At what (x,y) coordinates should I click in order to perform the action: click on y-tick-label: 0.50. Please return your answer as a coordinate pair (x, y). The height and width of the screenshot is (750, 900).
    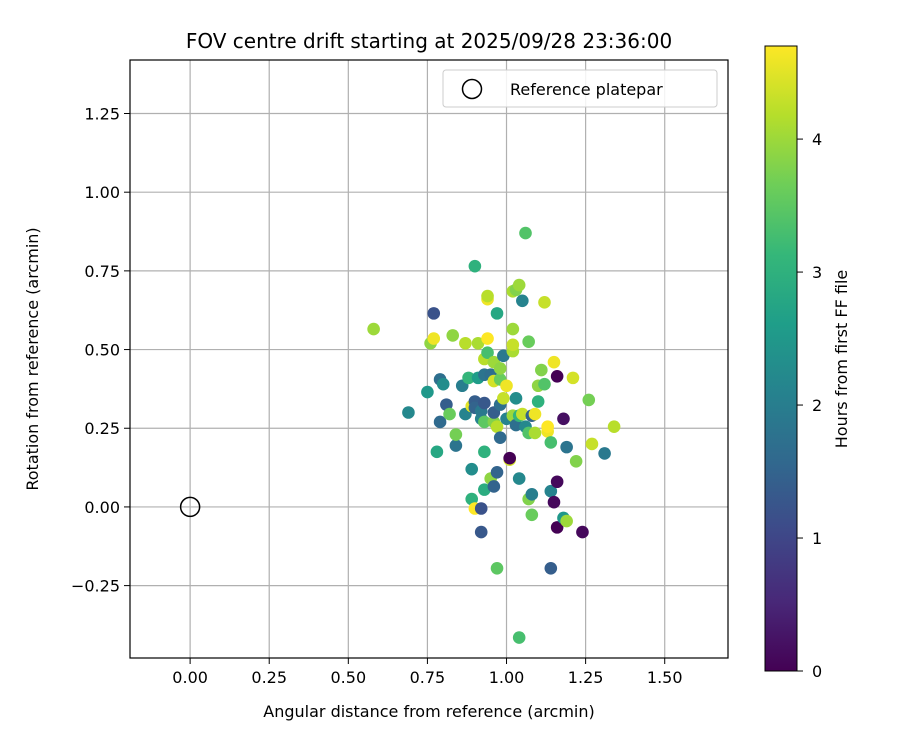
    Looking at the image, I should click on (102, 350).